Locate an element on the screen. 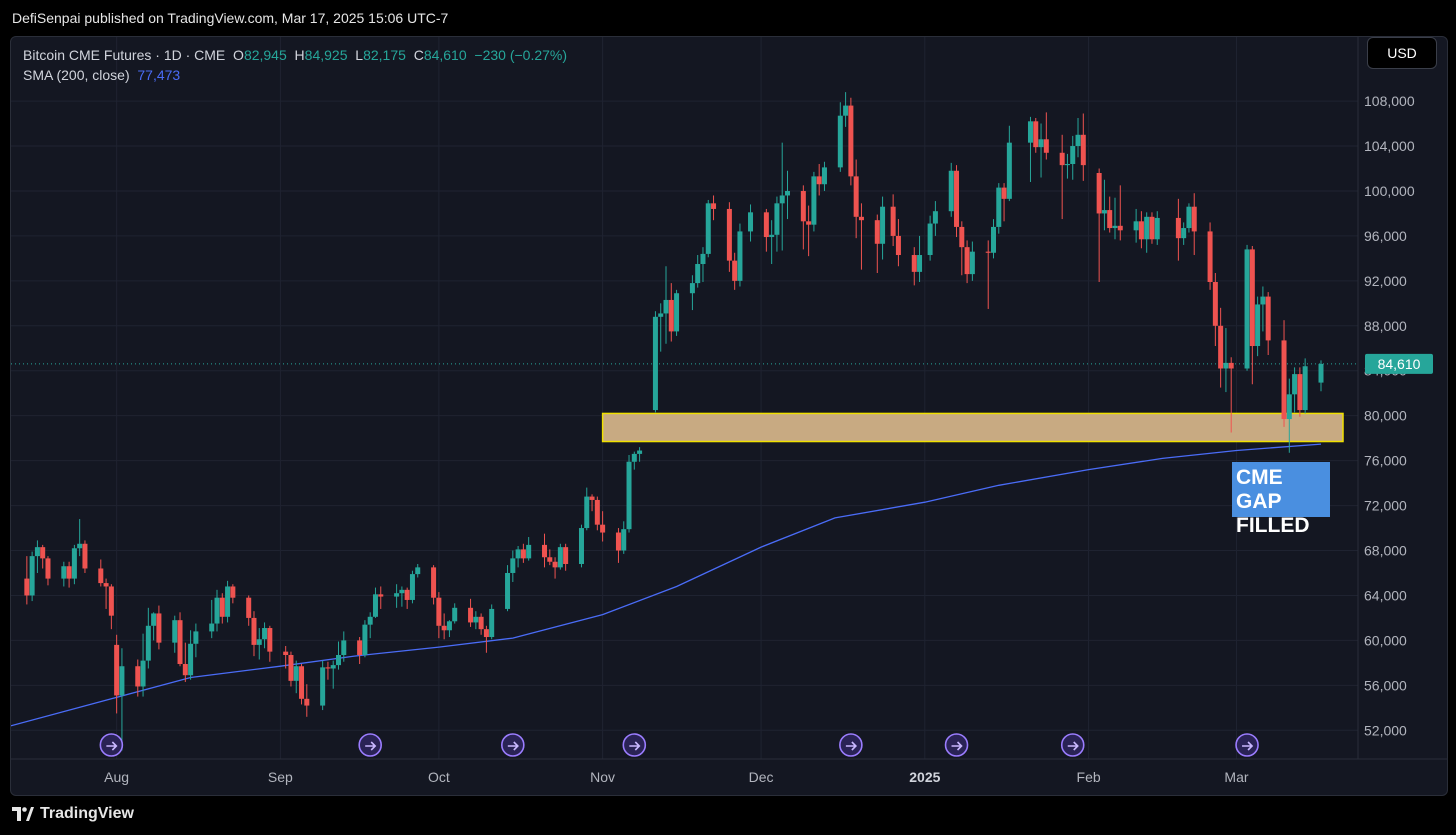  last-price-label: 84,610 is located at coordinates (1399, 364).